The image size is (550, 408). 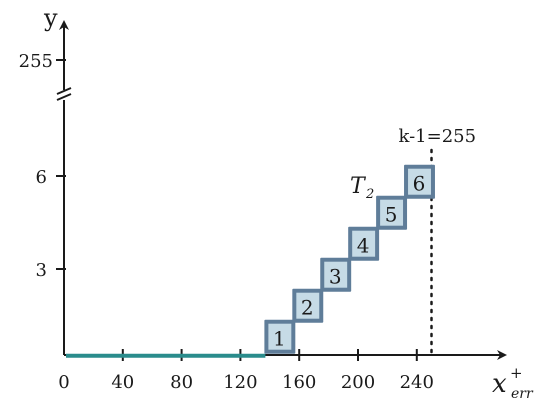 What do you see at coordinates (50, 18) in the screenshot?
I see `y-axis-label: y` at bounding box center [50, 18].